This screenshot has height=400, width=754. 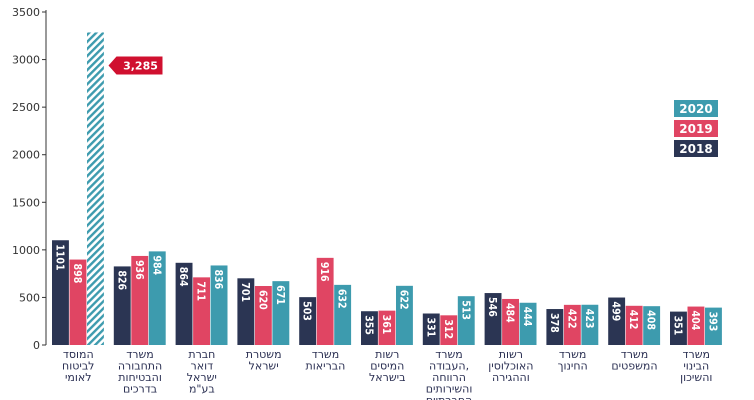 I want to click on legend-swatch-2018, so click(x=696, y=148).